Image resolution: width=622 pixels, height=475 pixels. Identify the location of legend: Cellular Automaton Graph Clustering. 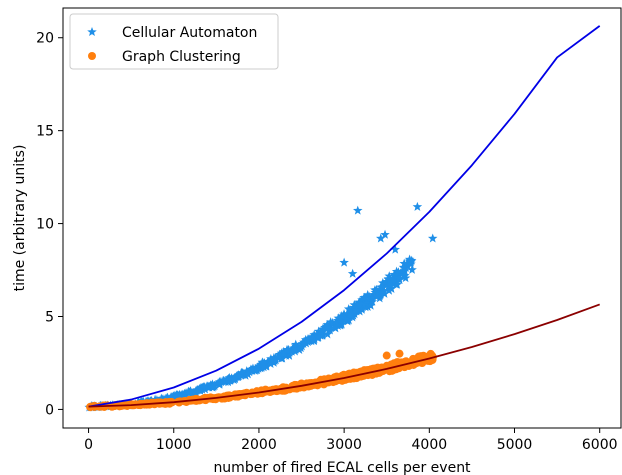
(174, 41).